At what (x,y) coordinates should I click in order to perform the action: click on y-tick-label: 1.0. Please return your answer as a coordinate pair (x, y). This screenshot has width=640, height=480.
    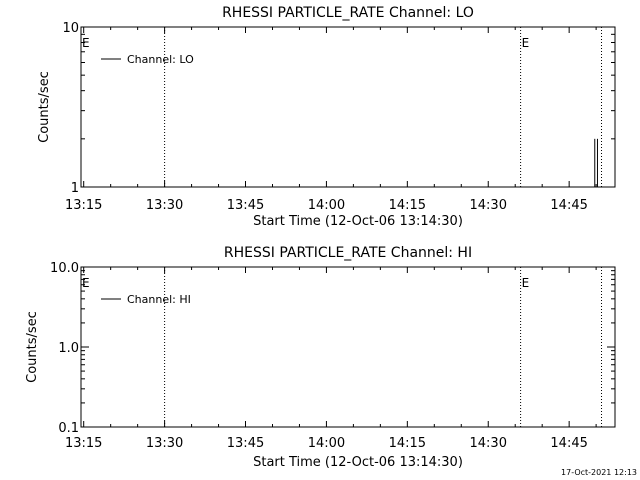
    Looking at the image, I should click on (68, 348).